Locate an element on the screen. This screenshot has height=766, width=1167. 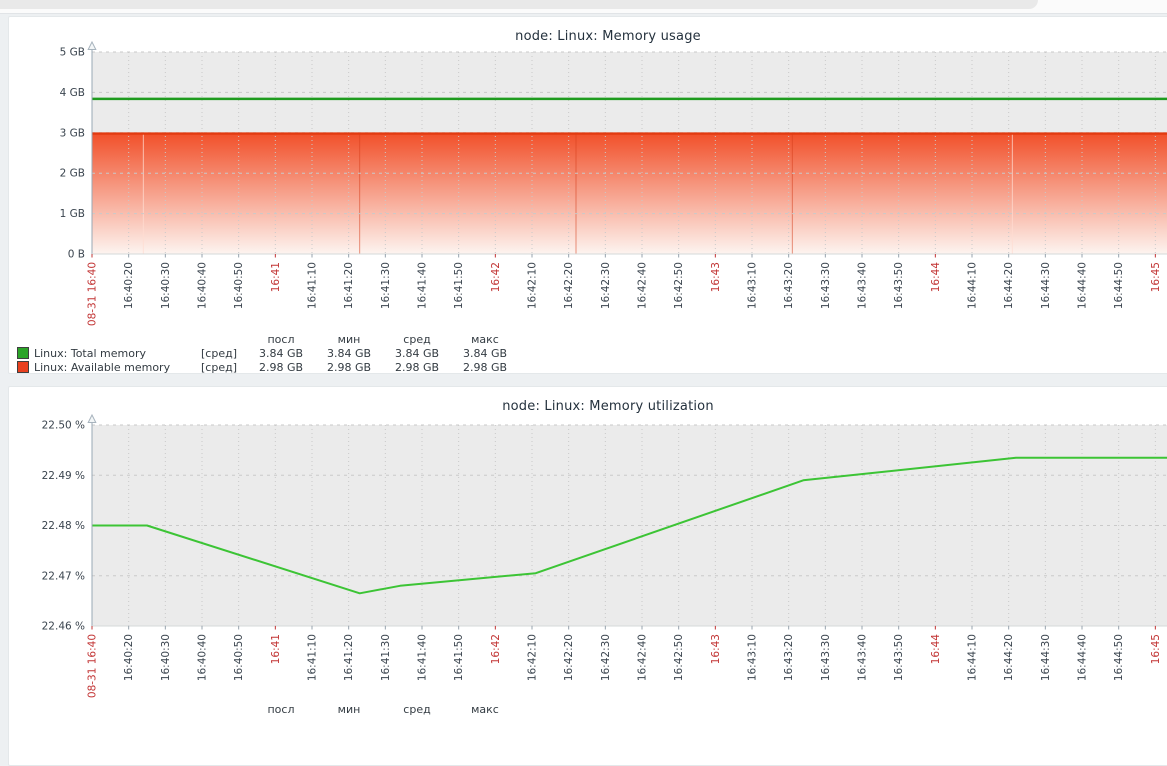
total-memory-swatch is located at coordinates (23, 353).